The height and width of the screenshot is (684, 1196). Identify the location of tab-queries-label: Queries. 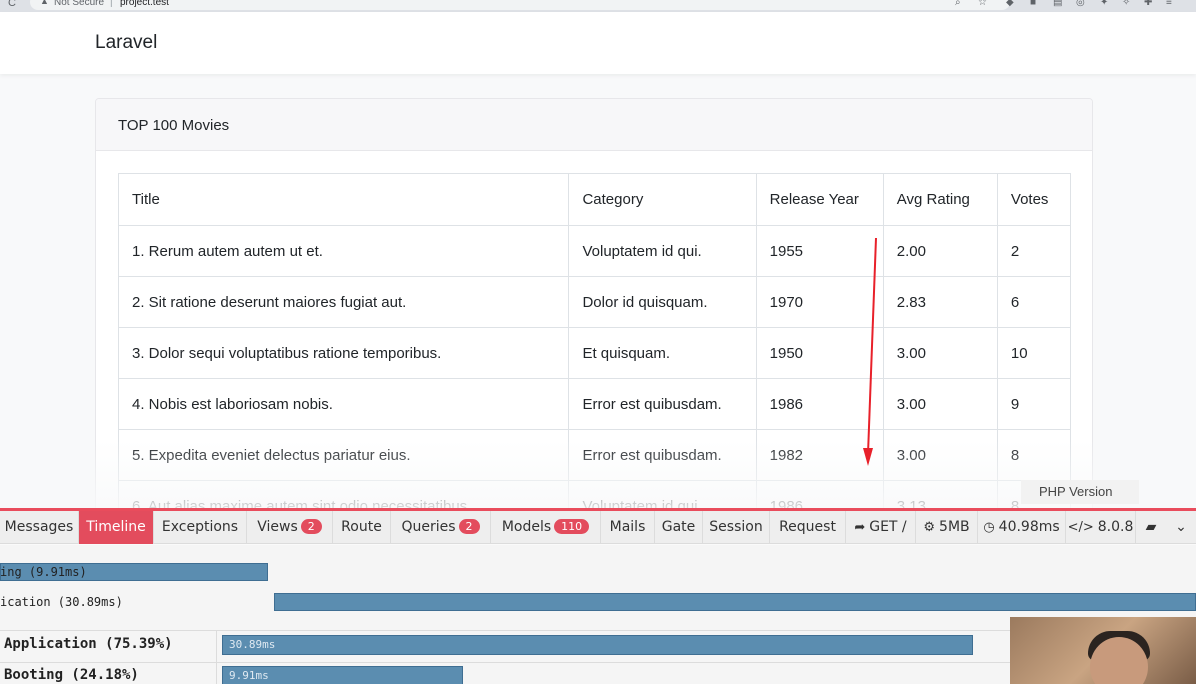
(428, 527).